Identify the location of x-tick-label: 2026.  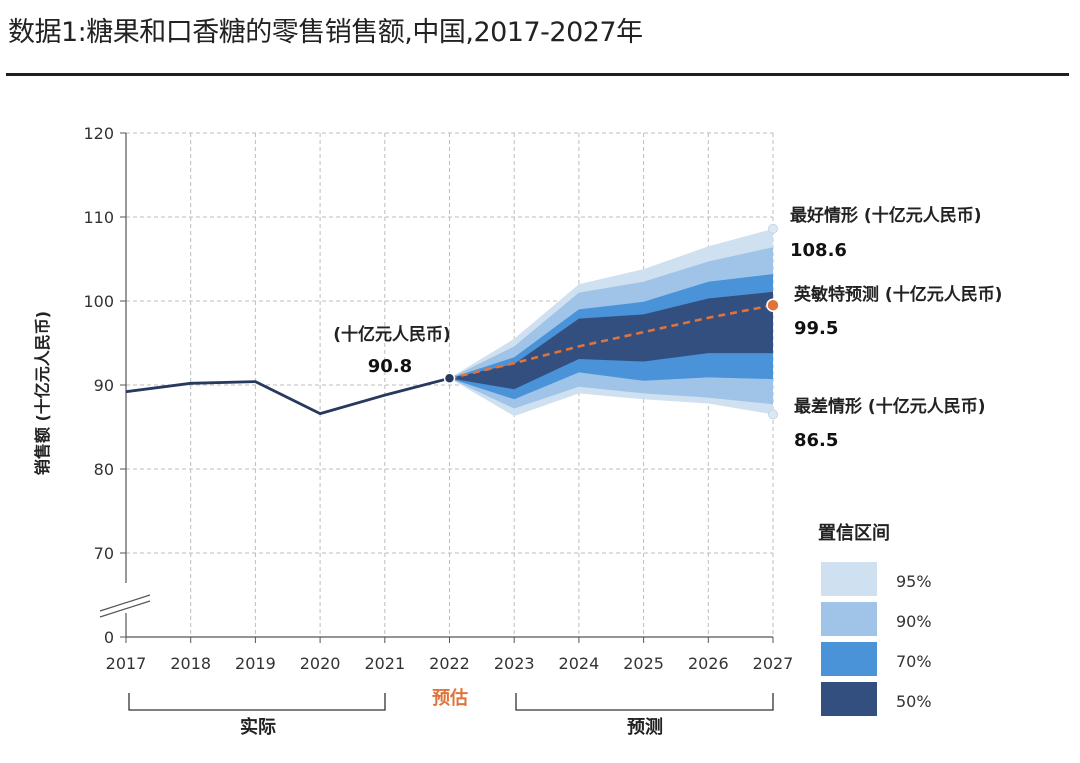
(708, 663).